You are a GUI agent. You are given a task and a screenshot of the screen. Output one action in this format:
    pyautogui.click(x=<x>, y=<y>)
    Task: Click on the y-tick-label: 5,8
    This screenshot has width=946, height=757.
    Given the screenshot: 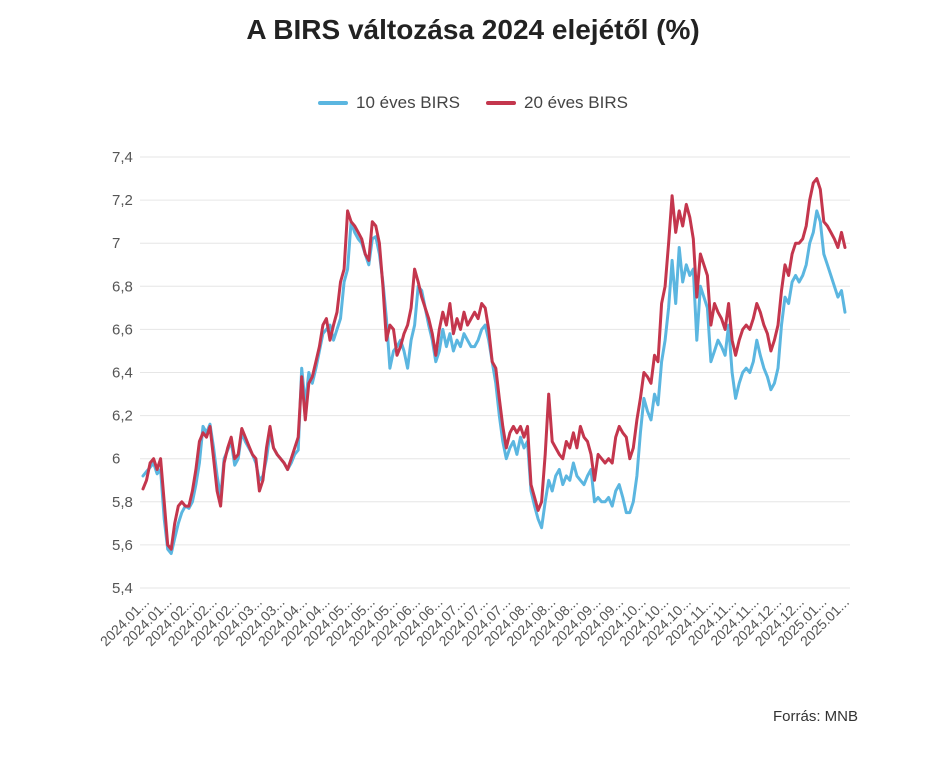 What is the action you would take?
    pyautogui.click(x=122, y=502)
    